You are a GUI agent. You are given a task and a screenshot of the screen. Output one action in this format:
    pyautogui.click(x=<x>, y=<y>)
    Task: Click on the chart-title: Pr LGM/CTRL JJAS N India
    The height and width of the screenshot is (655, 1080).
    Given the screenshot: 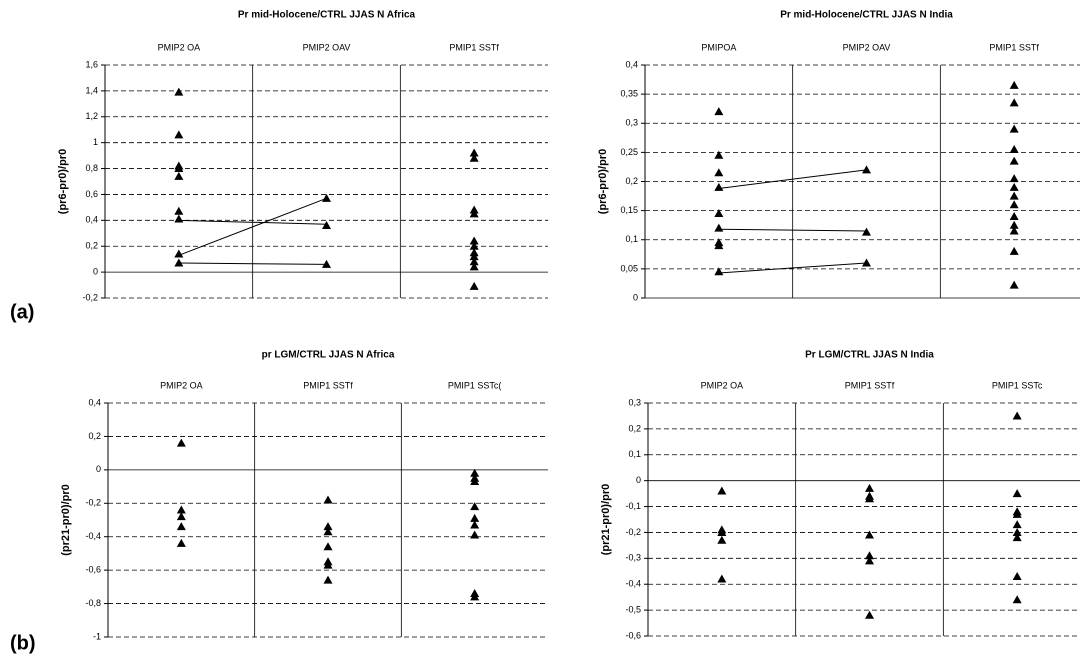 What is the action you would take?
    pyautogui.click(x=869, y=355)
    